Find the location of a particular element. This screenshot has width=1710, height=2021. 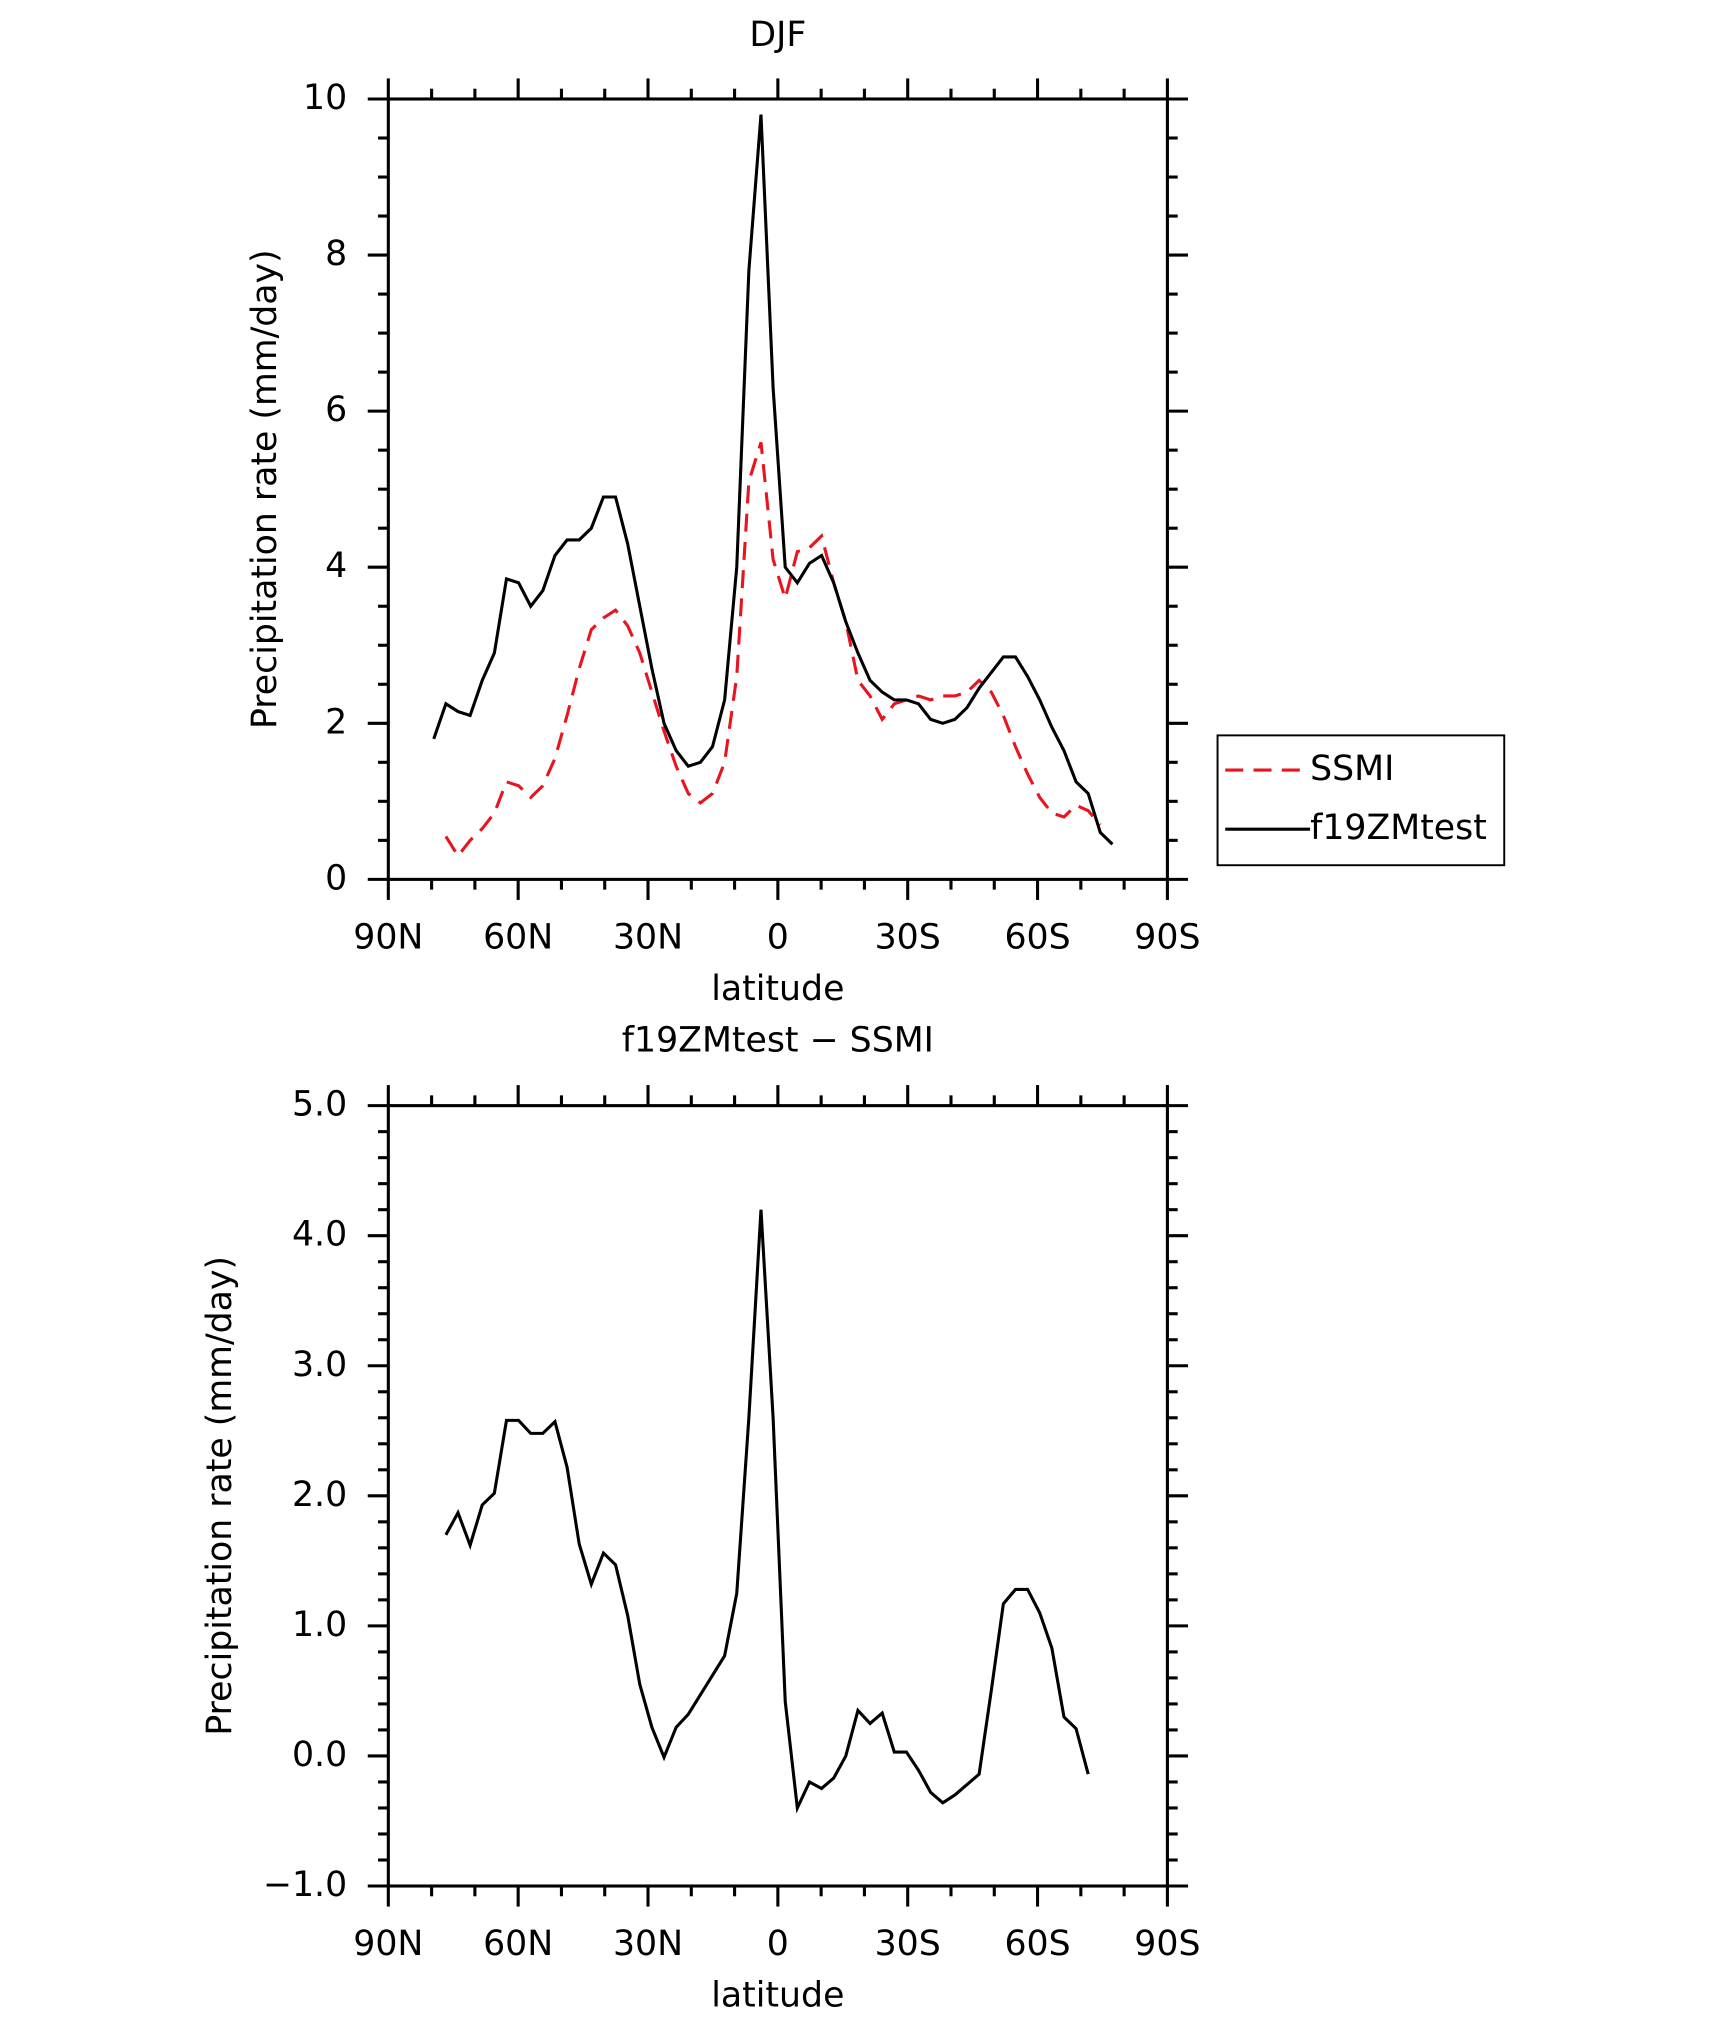

y-tick-label: 10 is located at coordinates (325, 98).